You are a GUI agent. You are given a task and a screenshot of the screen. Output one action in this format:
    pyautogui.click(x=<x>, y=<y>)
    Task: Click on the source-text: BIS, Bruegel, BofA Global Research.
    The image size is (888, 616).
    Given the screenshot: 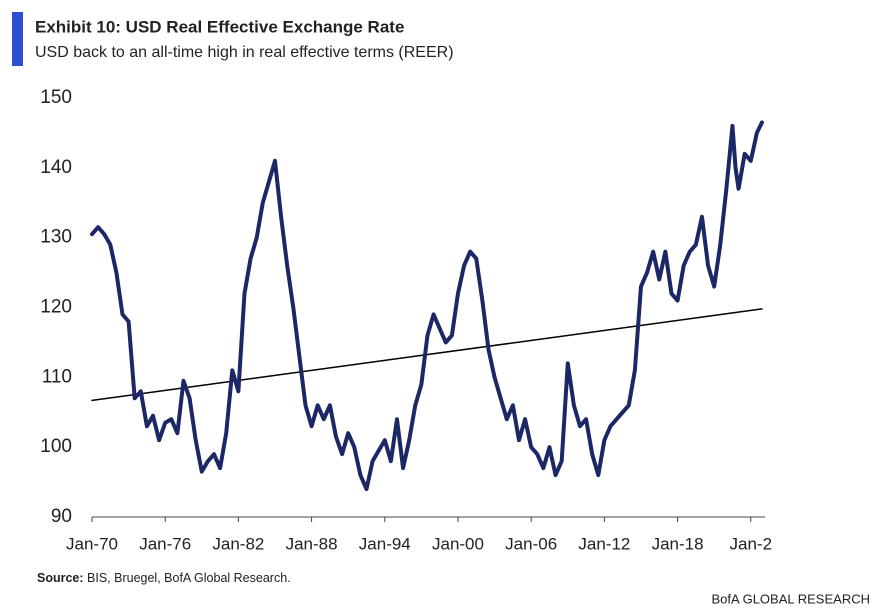 What is the action you would take?
    pyautogui.click(x=189, y=578)
    